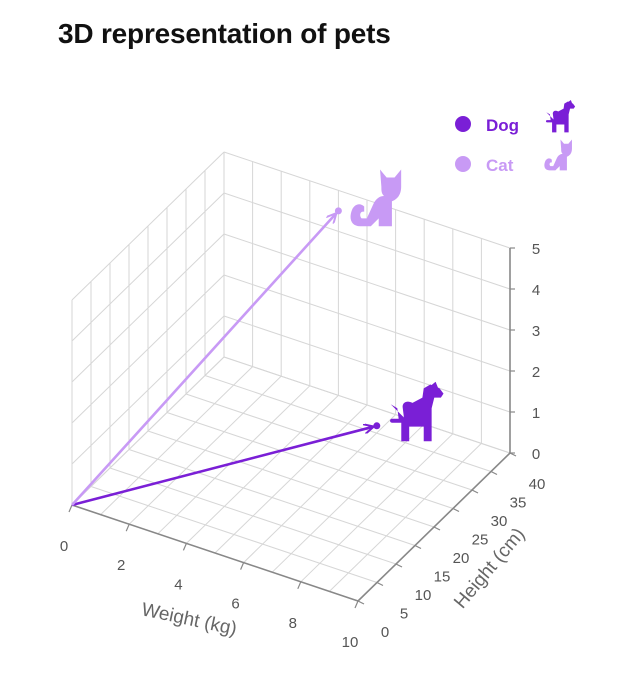 The height and width of the screenshot is (698, 628). Describe the element at coordinates (442, 577) in the screenshot. I see `y-tick-label: 15` at that location.